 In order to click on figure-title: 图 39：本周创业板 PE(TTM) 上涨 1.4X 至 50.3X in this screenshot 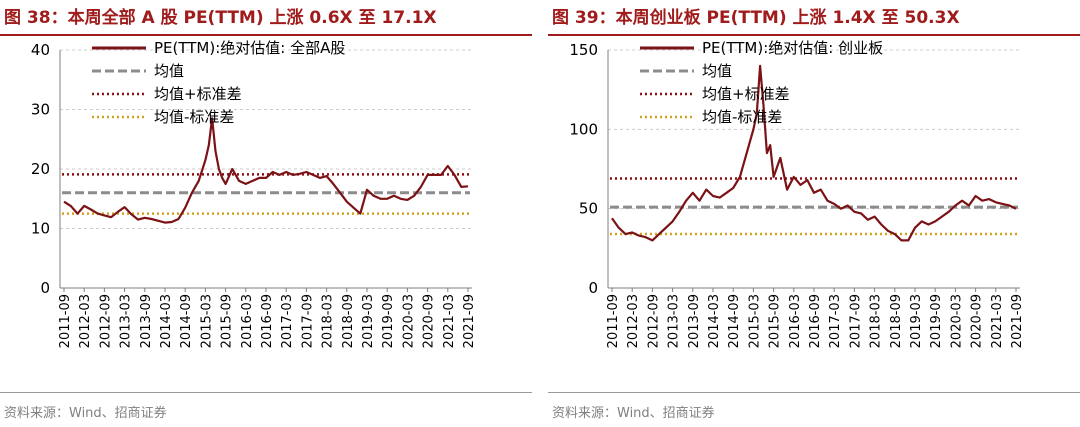, I will do `click(756, 18)`.